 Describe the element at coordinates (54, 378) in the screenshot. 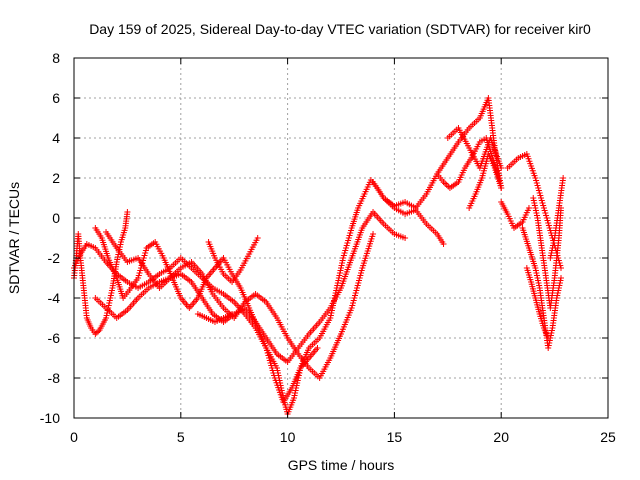

I see `y-tick-label: -8` at that location.